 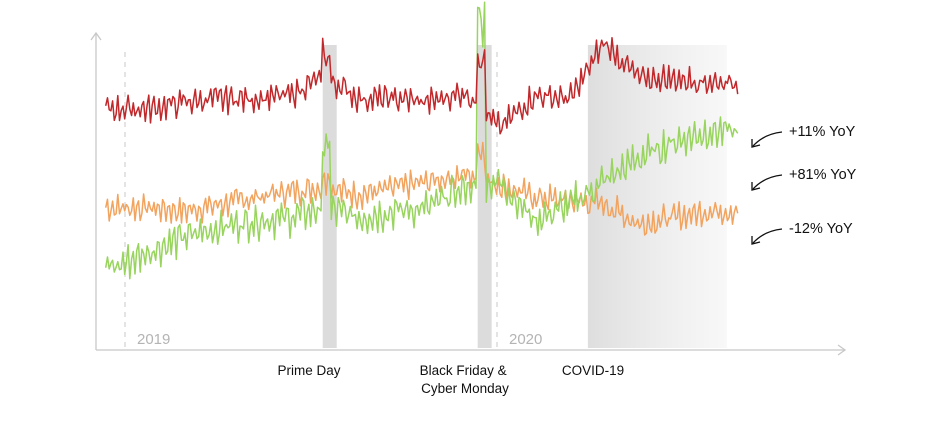 I want to click on annotation-green: +81% YoY, so click(x=823, y=175).